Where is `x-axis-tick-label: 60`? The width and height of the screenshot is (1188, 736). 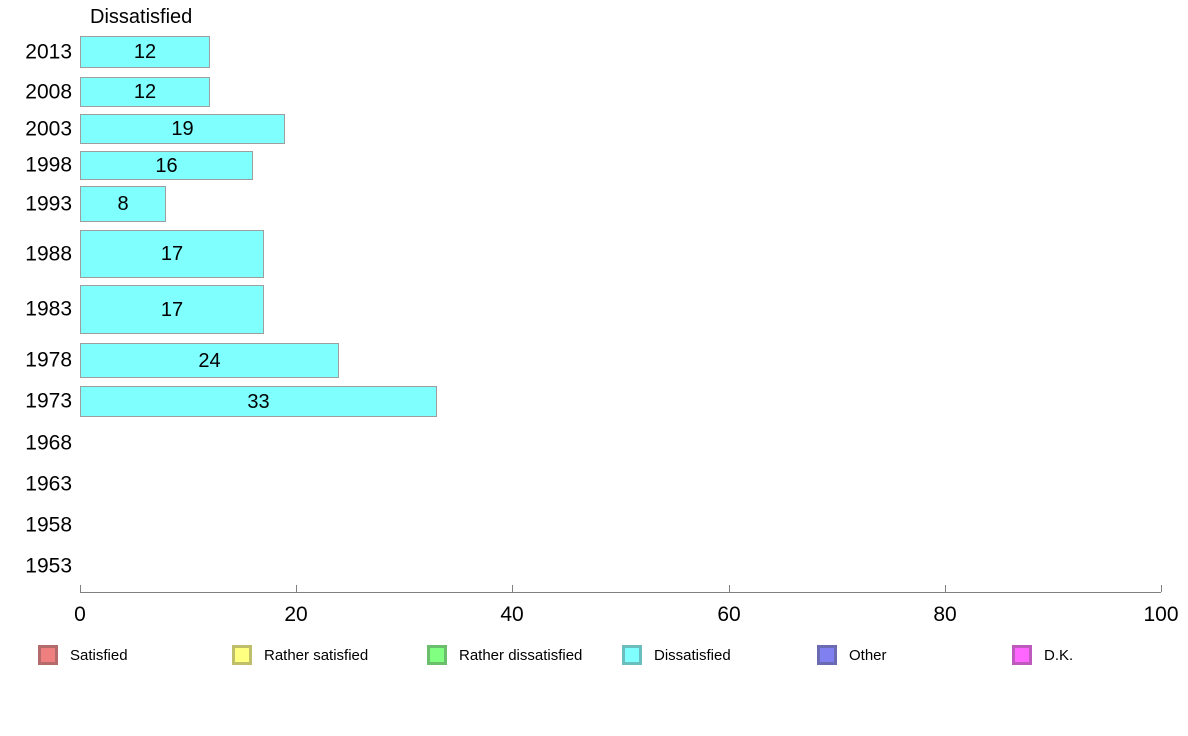
x-axis-tick-label: 60 is located at coordinates (729, 614).